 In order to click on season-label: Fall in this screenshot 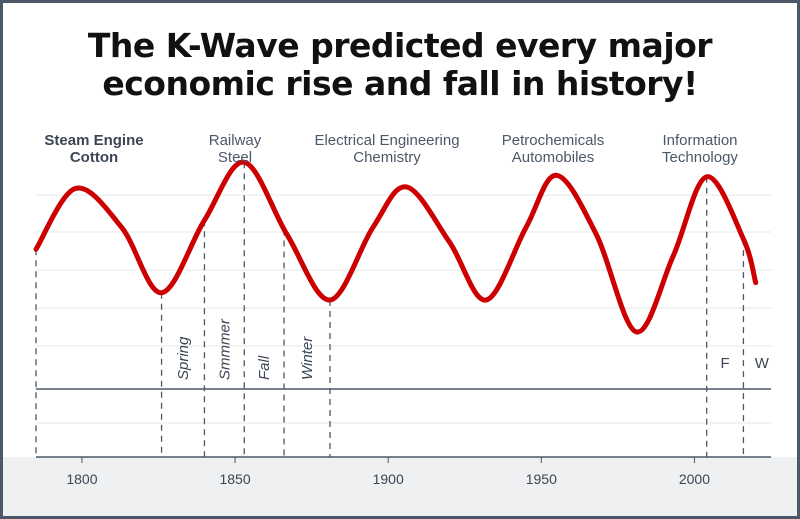, I will do `click(264, 367)`.